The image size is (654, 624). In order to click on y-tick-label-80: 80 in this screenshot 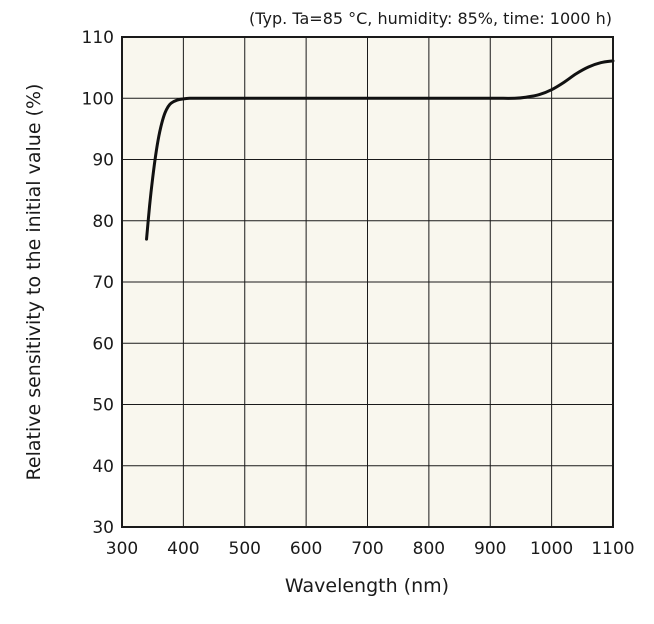, I will do `click(103, 222)`.